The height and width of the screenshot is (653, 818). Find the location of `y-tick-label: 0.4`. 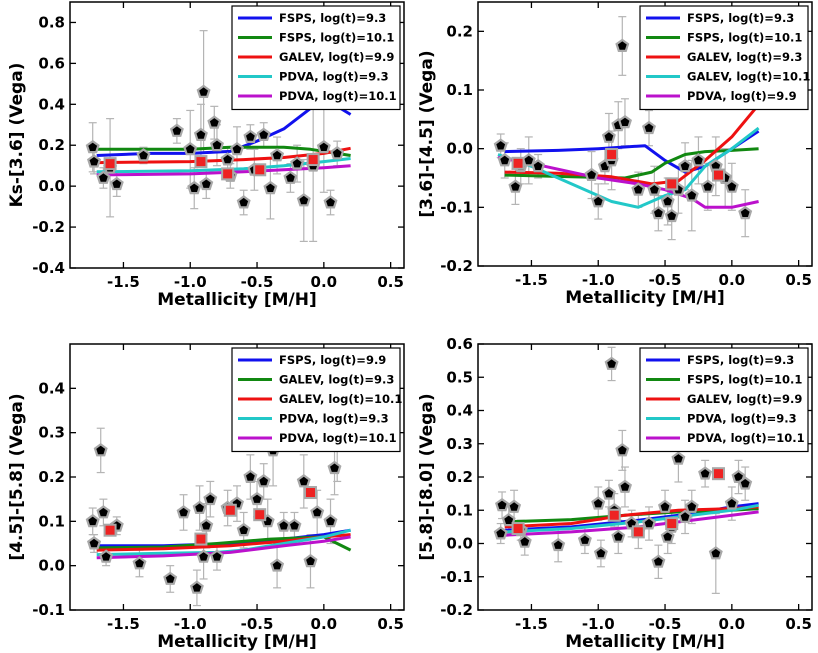

y-tick-label: 0.4 is located at coordinates (51, 388).